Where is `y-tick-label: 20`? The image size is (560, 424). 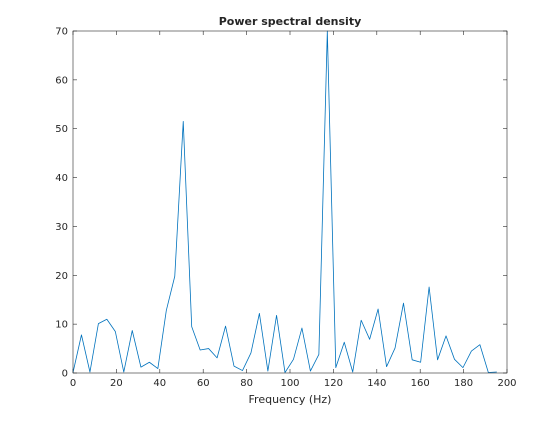
y-tick-label: 20 is located at coordinates (61, 276).